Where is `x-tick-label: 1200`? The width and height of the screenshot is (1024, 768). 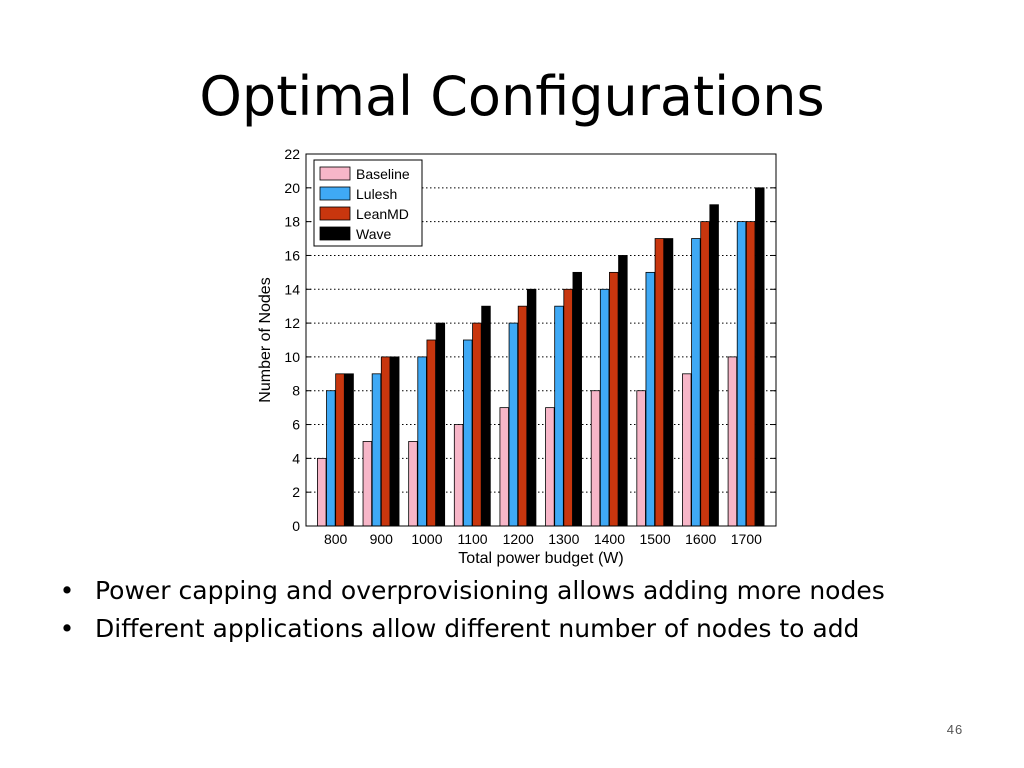 x-tick-label: 1200 is located at coordinates (518, 539).